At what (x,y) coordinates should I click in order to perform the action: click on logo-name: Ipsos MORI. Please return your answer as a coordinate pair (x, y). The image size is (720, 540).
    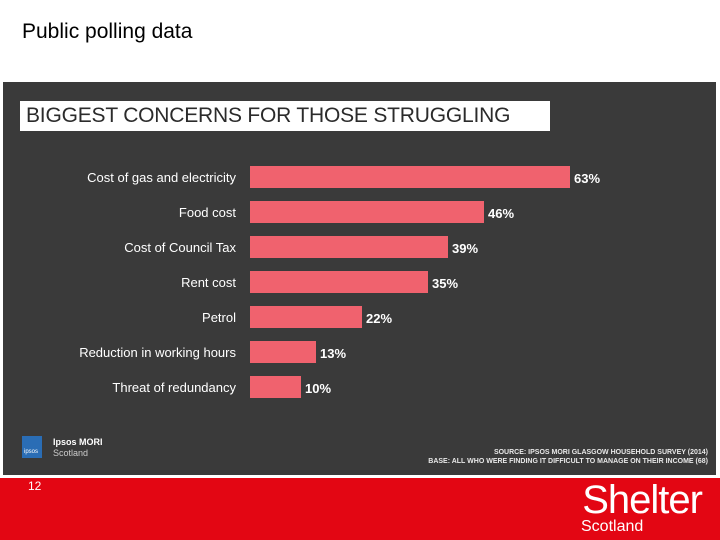
    Looking at the image, I should click on (78, 442).